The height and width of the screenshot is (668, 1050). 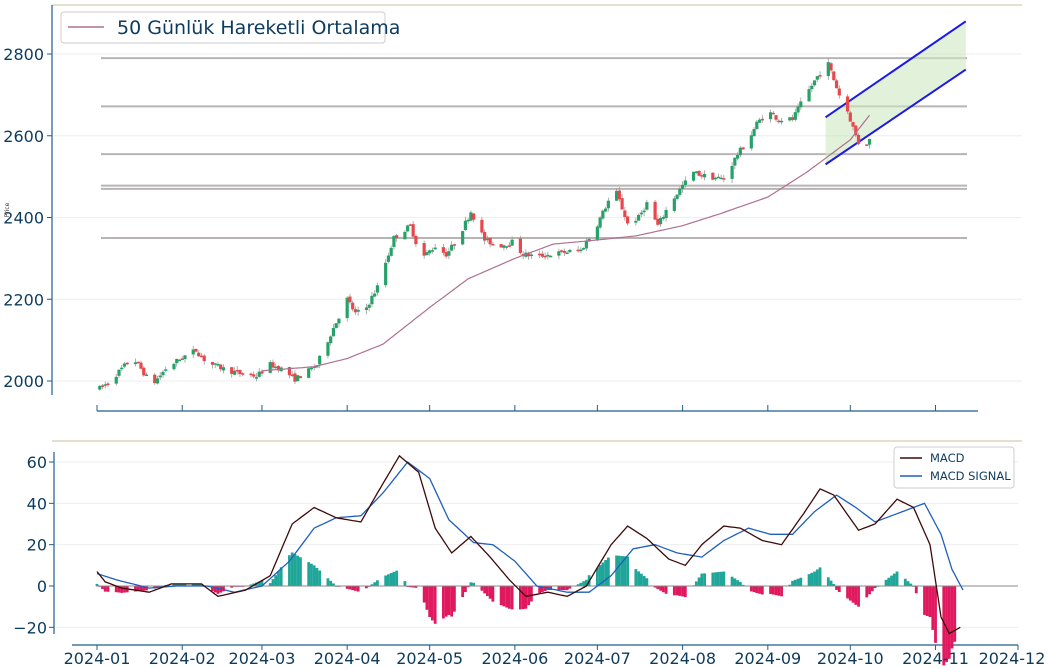 I want to click on price-ytick-label: 2800, so click(x=23, y=54).